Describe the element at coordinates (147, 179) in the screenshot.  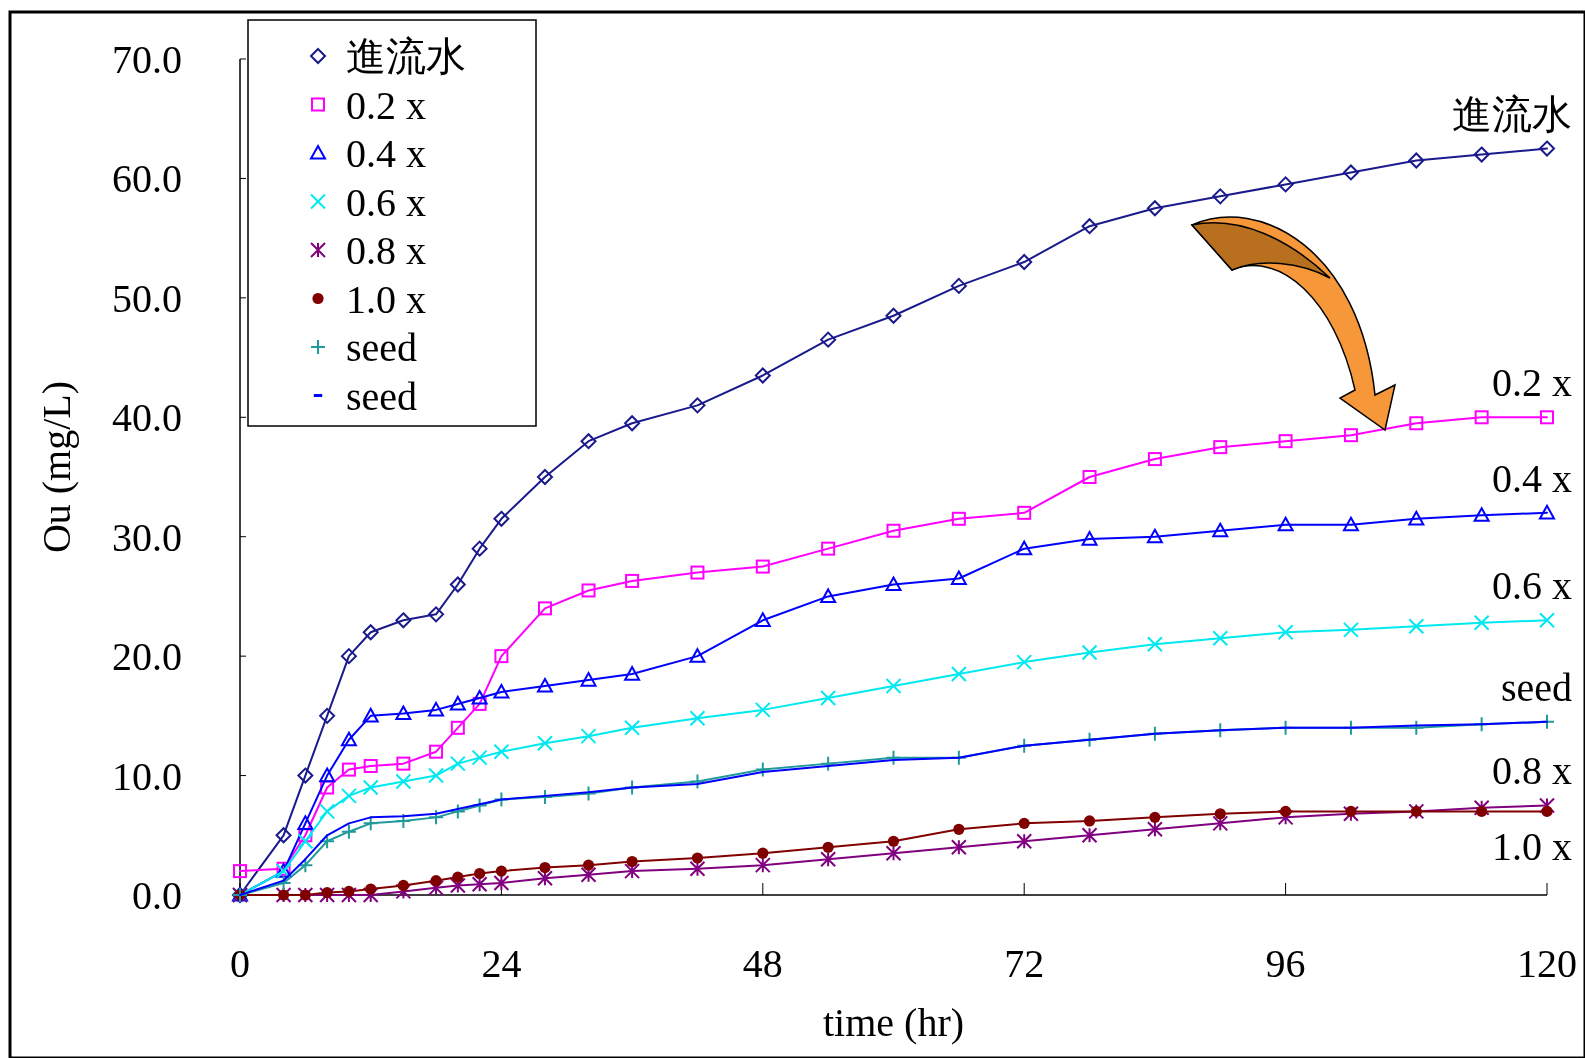
I see `y-tick-label: 60.0` at that location.